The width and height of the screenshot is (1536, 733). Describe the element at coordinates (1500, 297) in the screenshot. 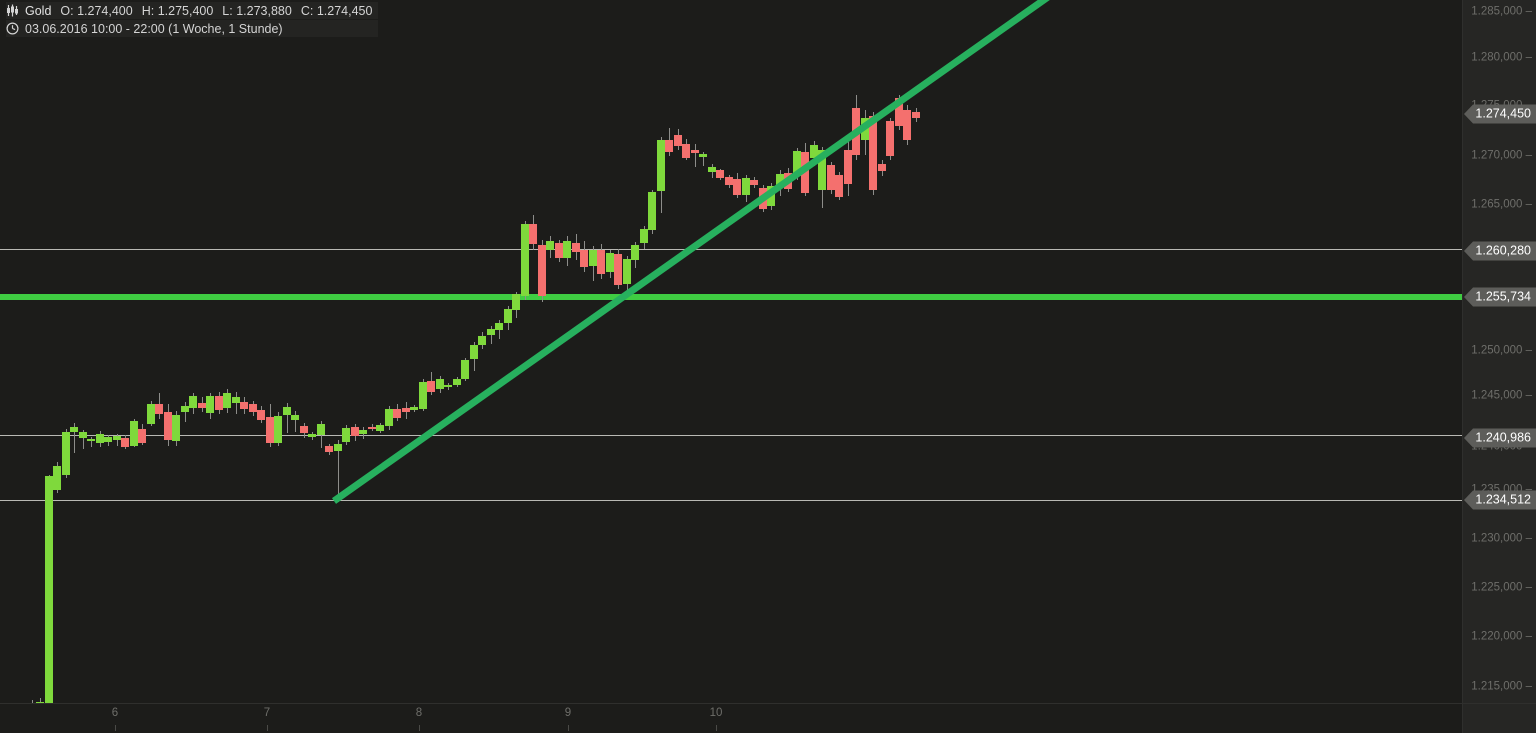

I see `price-badge: 1.255,734` at that location.